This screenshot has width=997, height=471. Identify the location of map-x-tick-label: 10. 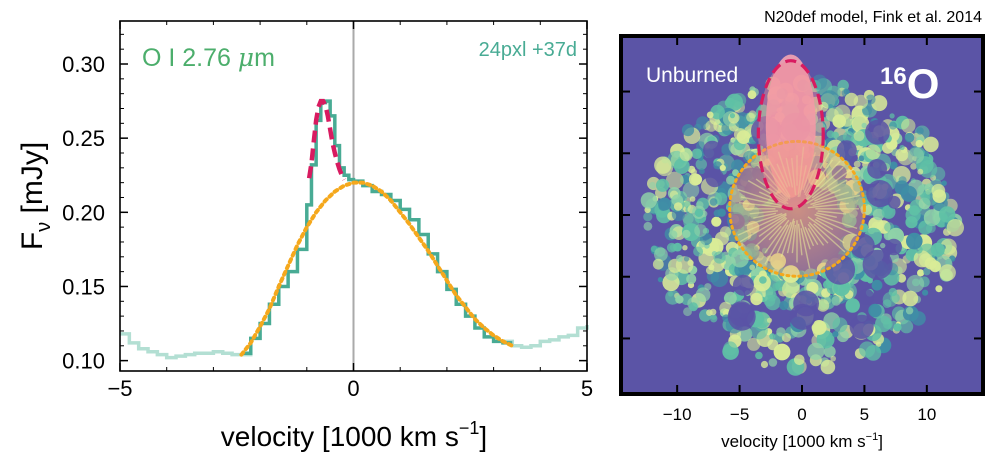
(926, 414).